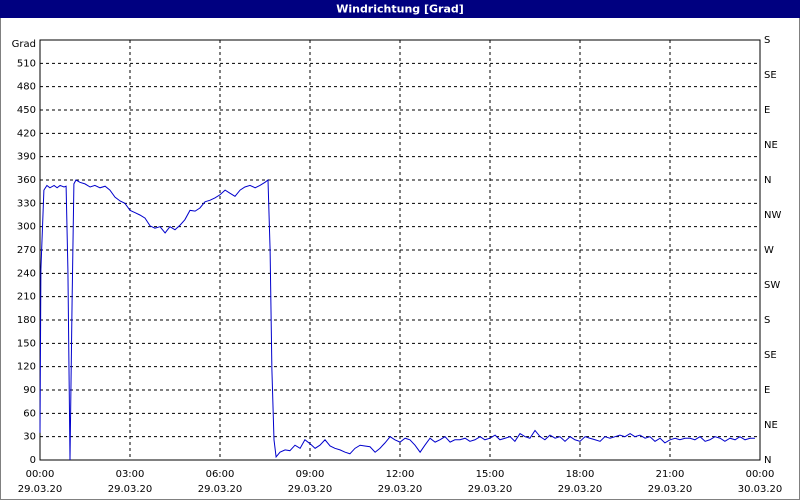 Image resolution: width=800 pixels, height=500 pixels. Describe the element at coordinates (26, 157) in the screenshot. I see `y-tick-label: 390` at that location.